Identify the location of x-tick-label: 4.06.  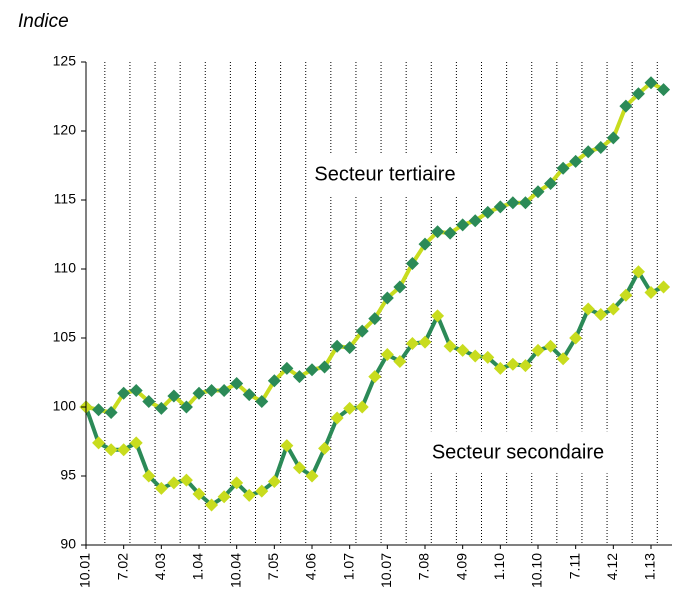
(311, 566).